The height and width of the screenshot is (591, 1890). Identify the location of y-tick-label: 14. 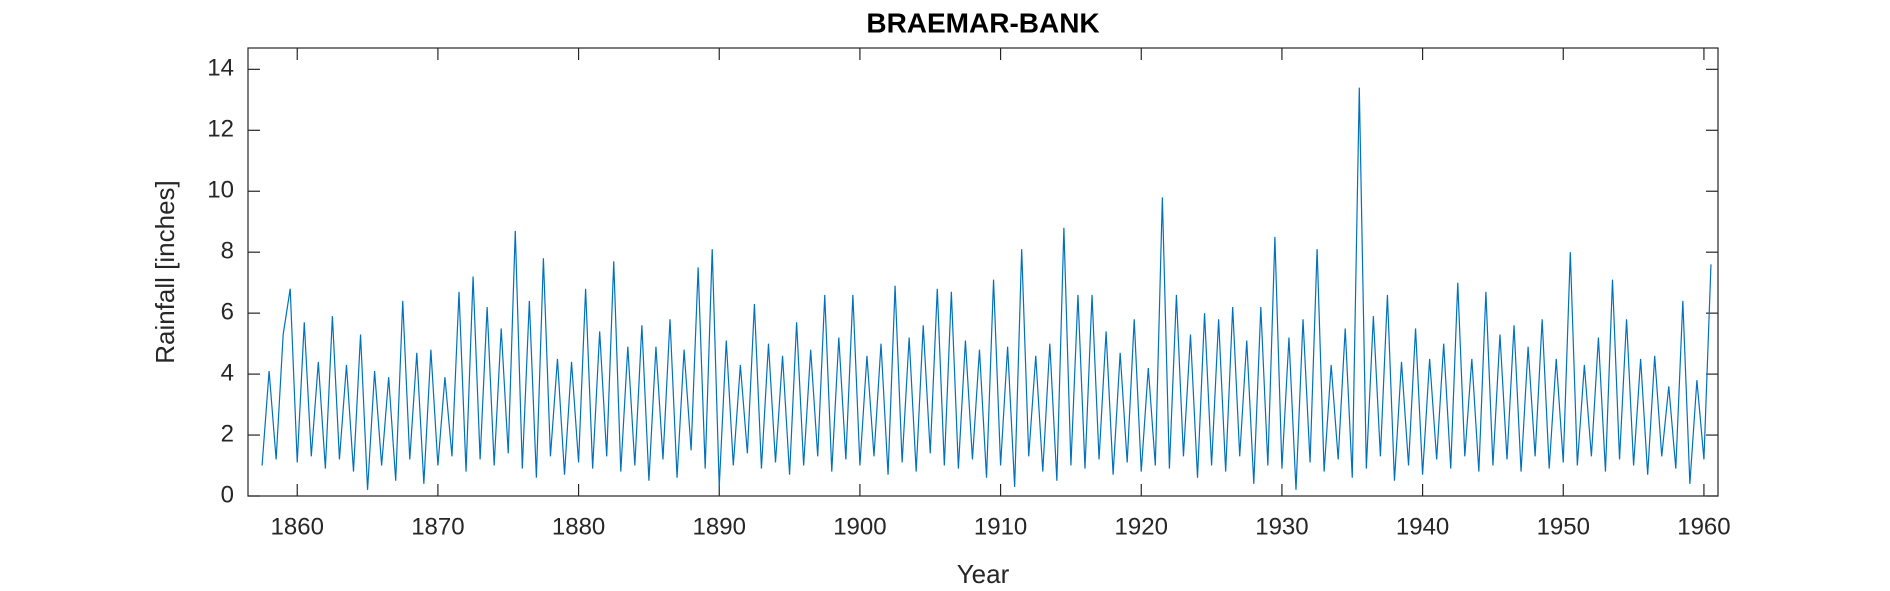
(220, 68).